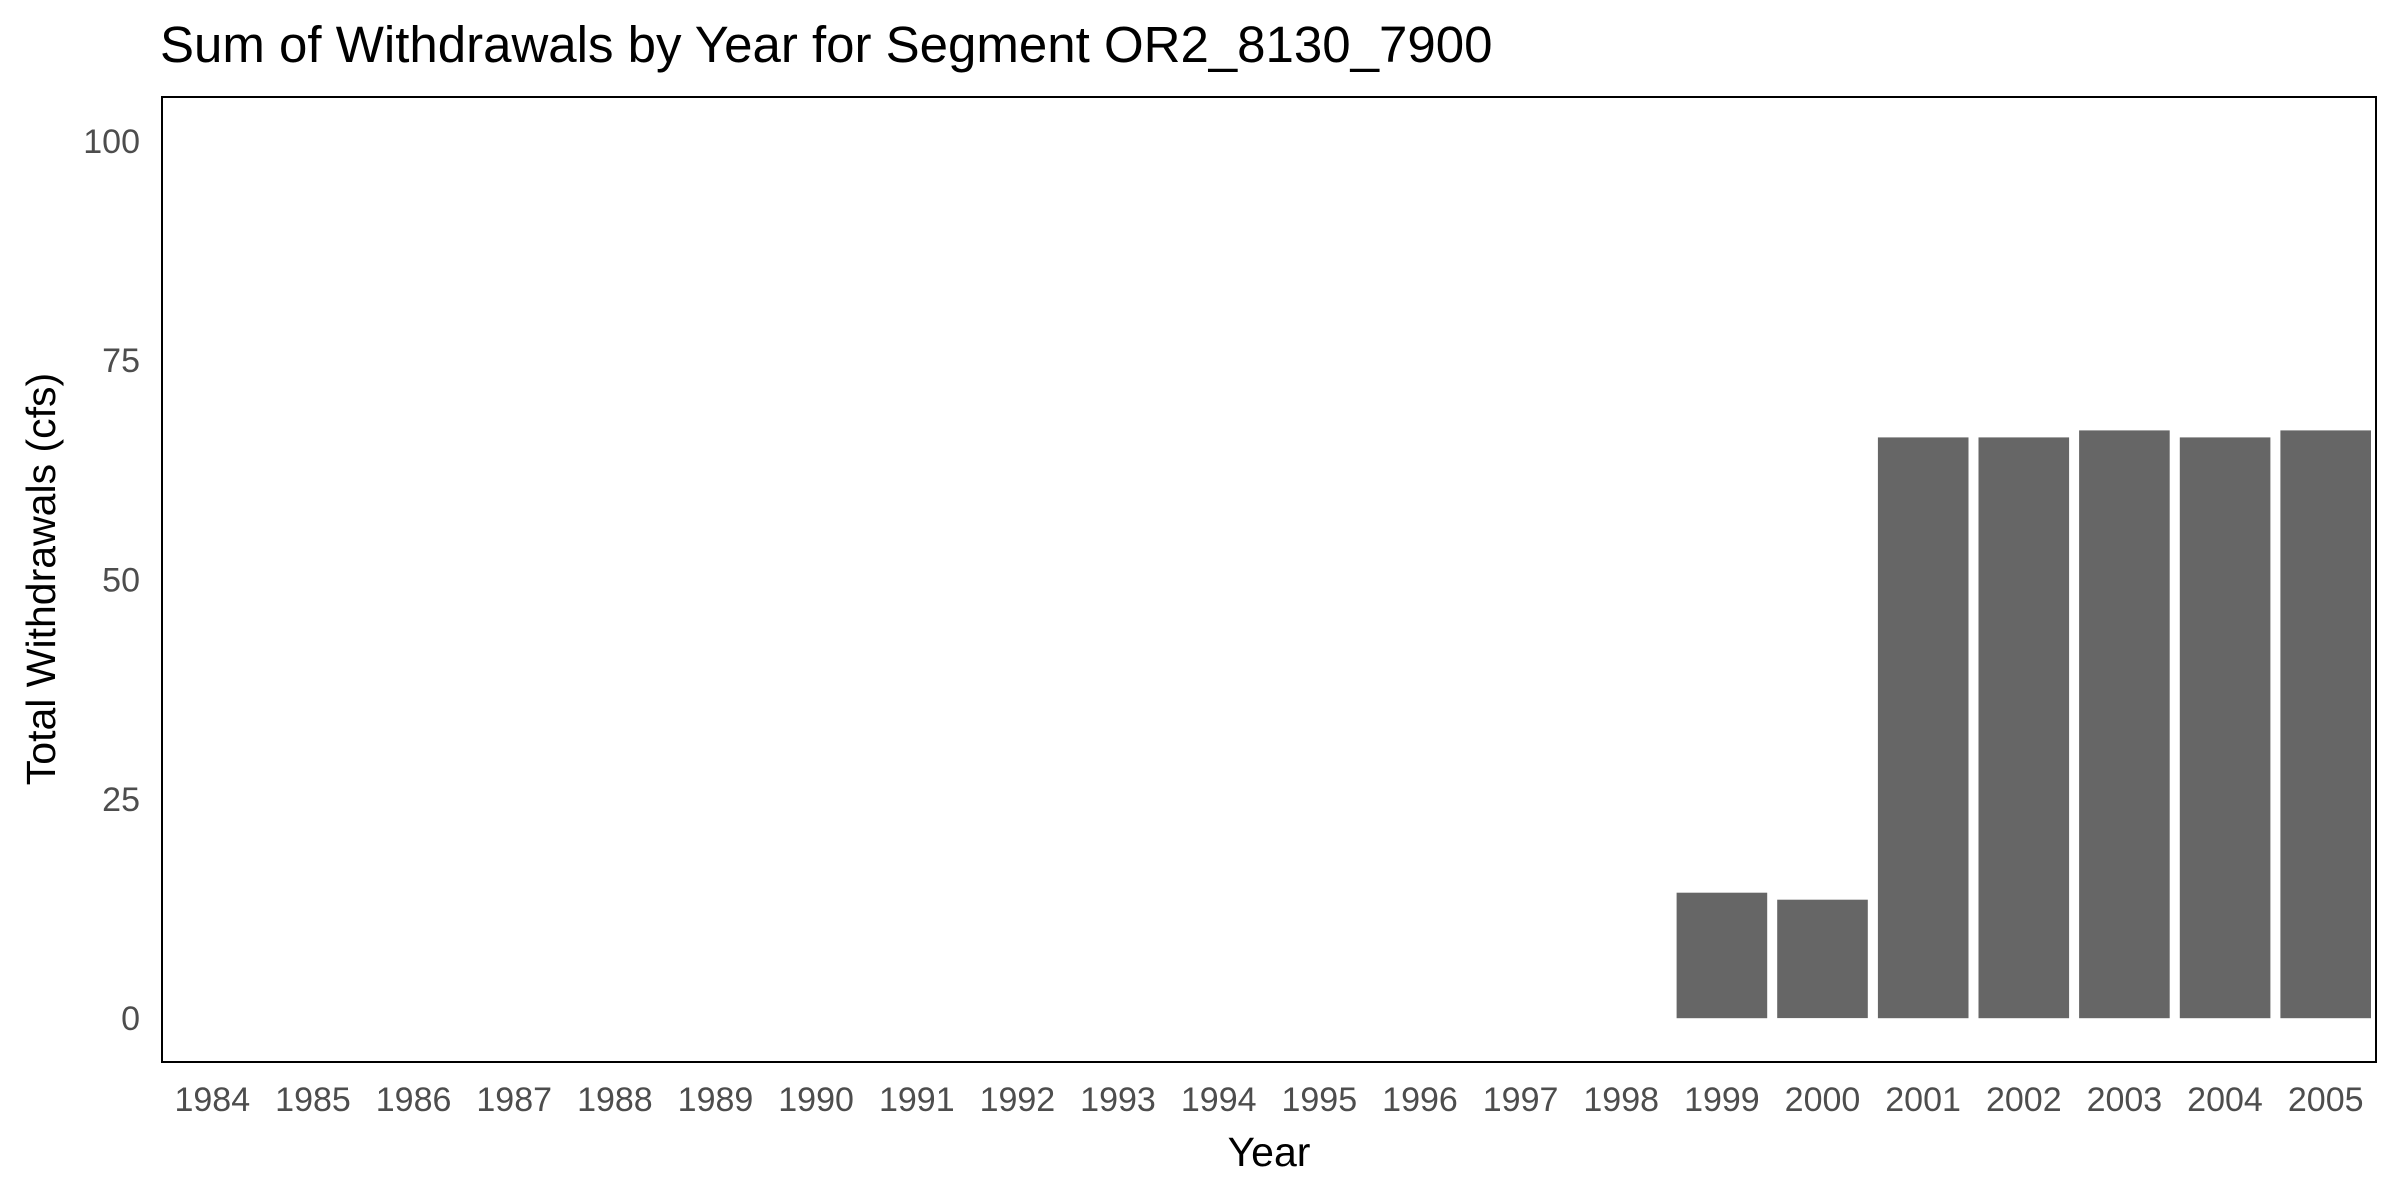 The image size is (2400, 1200). I want to click on y-tick-label: 100, so click(111, 142).